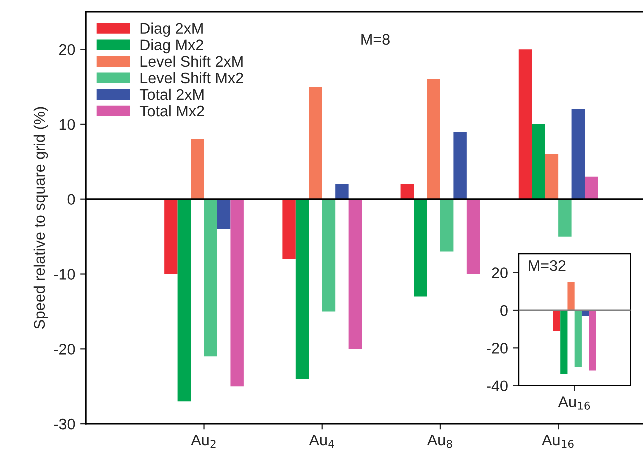  I want to click on legend-label: Level Shift Mx2, so click(192, 78).